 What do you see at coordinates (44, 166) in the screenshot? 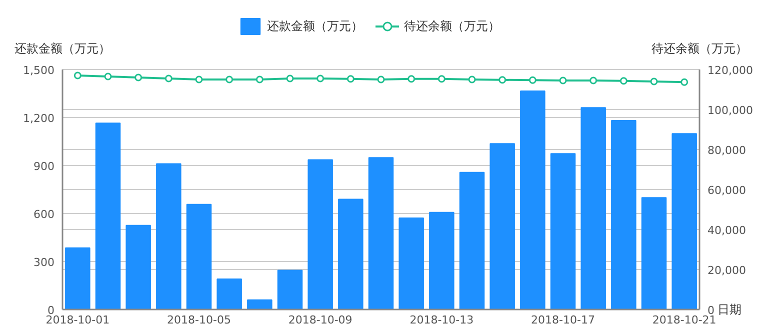
I see `y-tick-label: 900` at bounding box center [44, 166].